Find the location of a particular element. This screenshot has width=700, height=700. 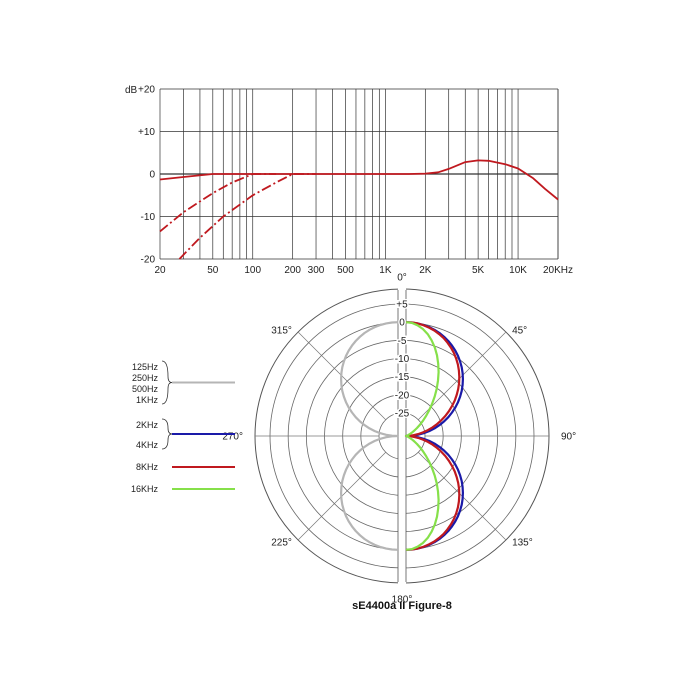

legend-label: 2KHz is located at coordinates (147, 425).